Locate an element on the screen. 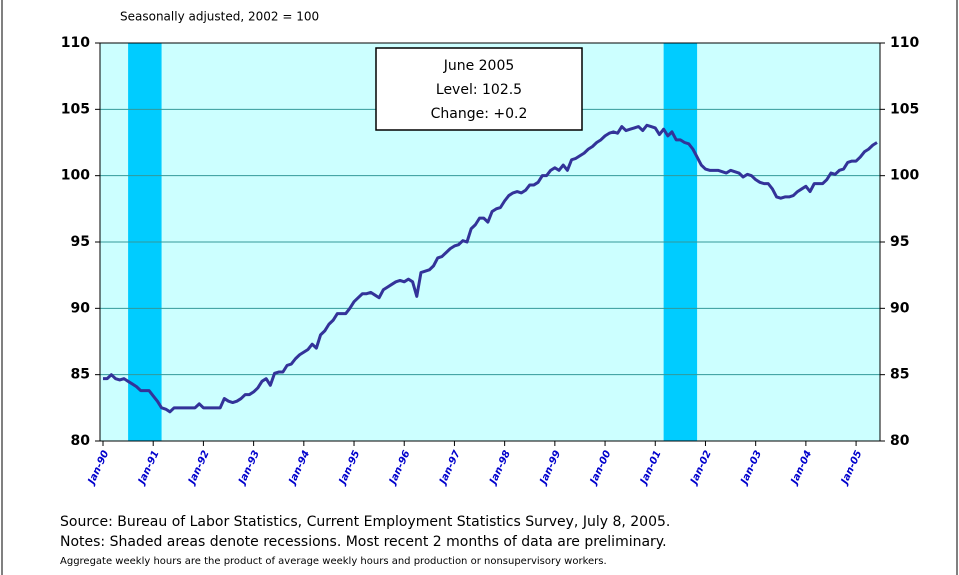  x-tick-label: Jan-92 is located at coordinates (199, 468).